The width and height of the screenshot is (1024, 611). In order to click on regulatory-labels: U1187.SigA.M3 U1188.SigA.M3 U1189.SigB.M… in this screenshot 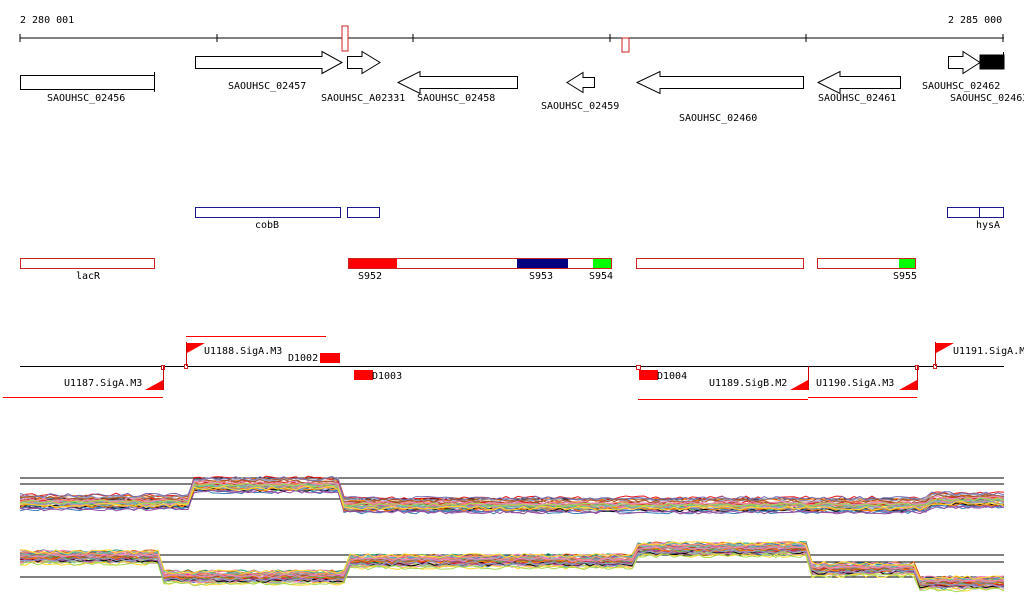, I will do `click(544, 367)`.